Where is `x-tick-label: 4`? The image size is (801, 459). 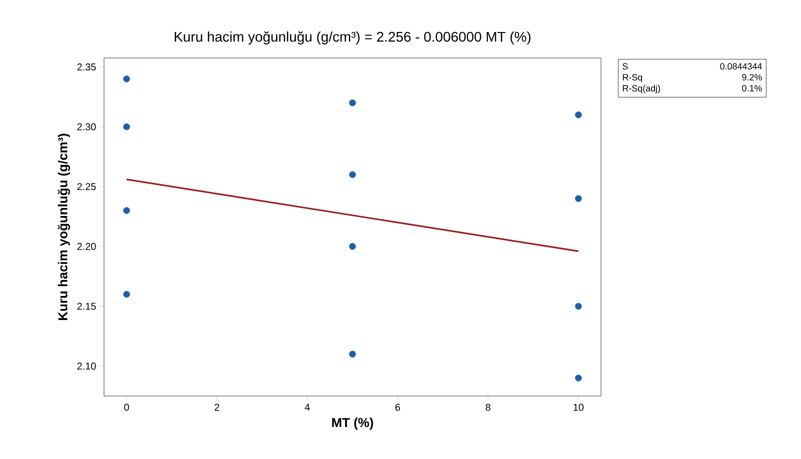
x-tick-label: 4 is located at coordinates (307, 407).